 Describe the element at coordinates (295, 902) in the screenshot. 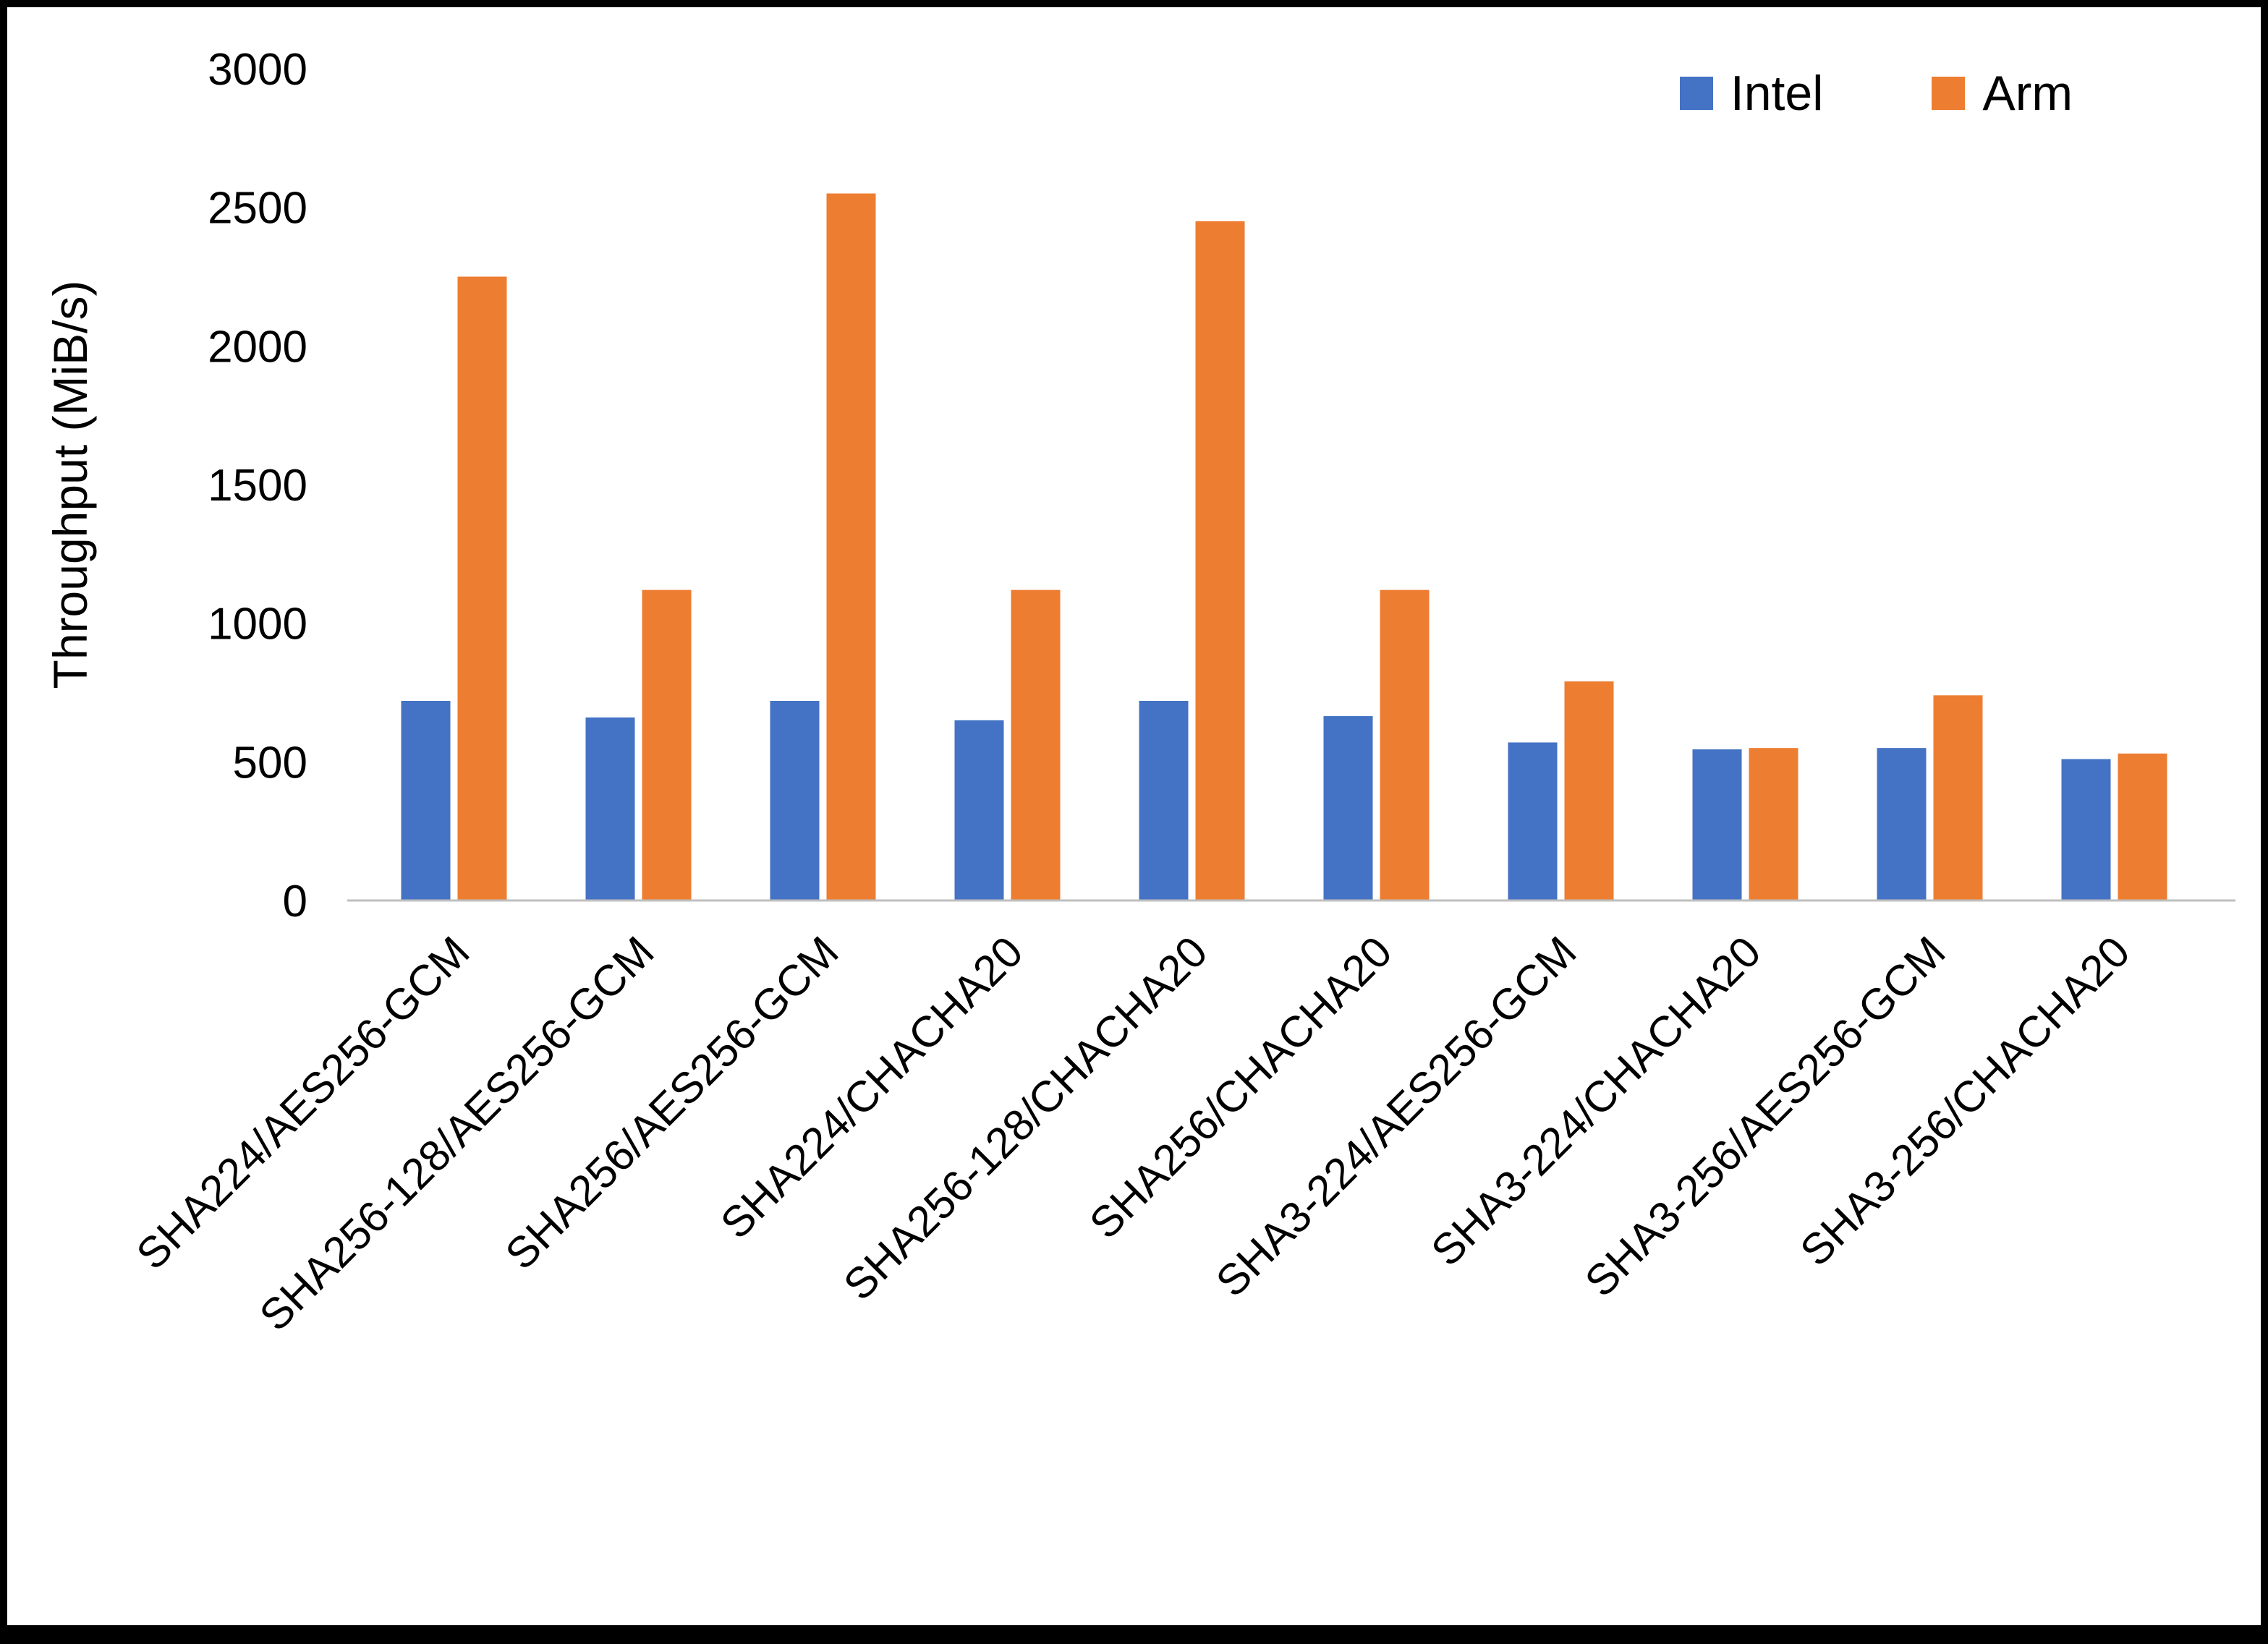

I see `y-tick-label: 0` at that location.